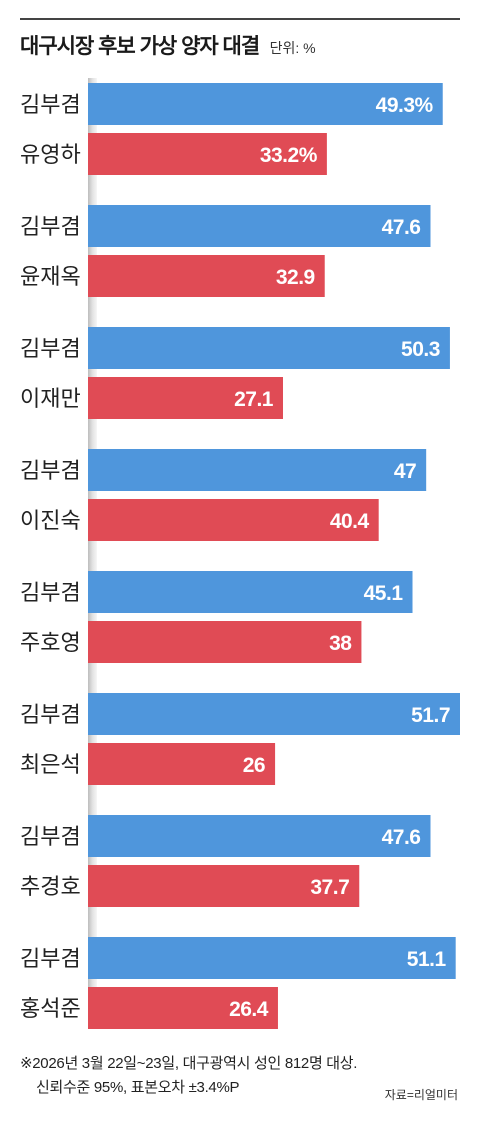  Describe the element at coordinates (384, 593) in the screenshot. I see `value-label: 45.1` at that location.